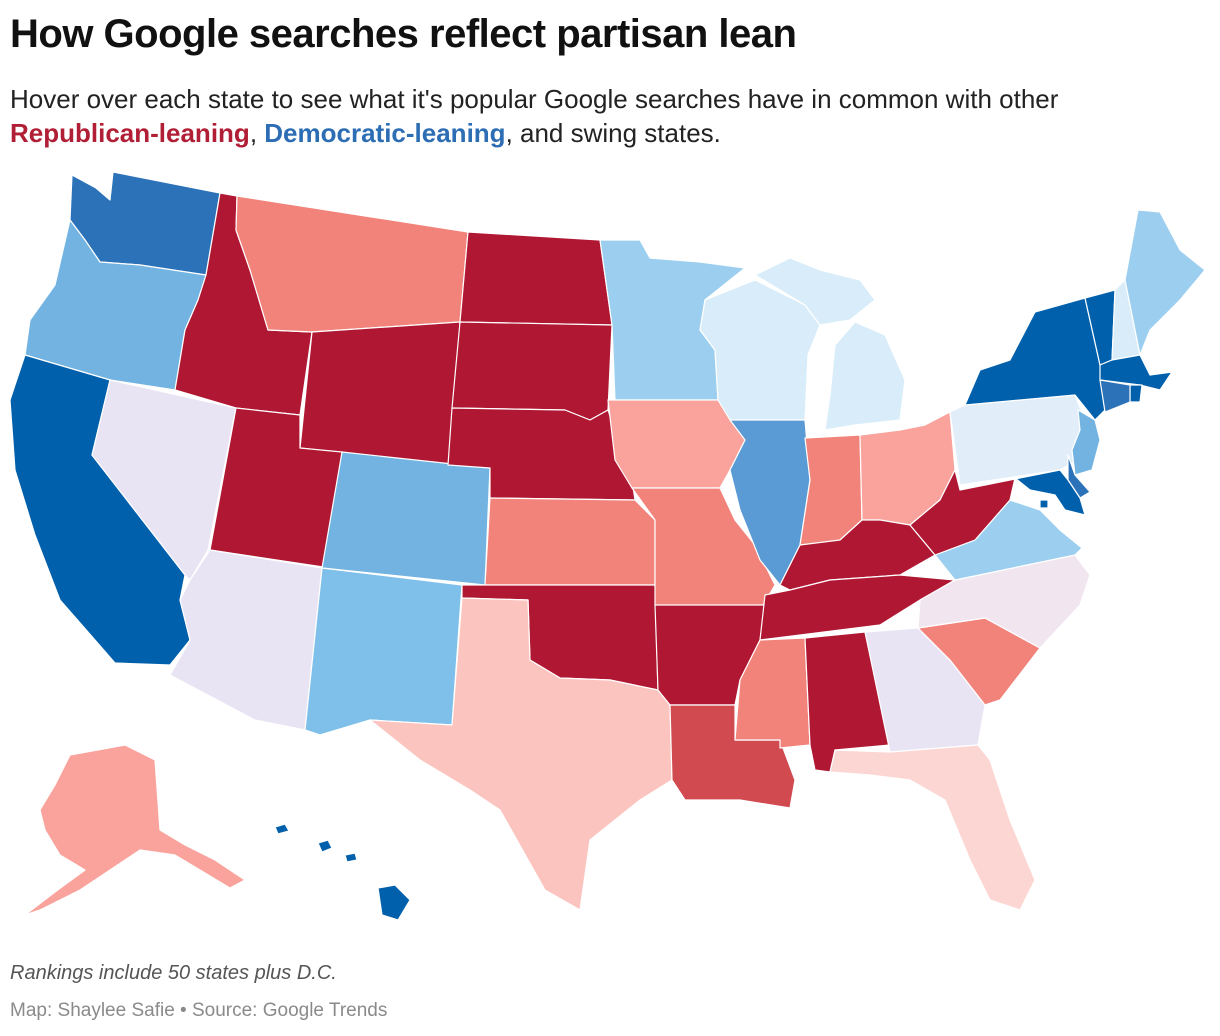 This screenshot has height=1036, width=1220. What do you see at coordinates (135, 830) in the screenshot?
I see `state-AK` at bounding box center [135, 830].